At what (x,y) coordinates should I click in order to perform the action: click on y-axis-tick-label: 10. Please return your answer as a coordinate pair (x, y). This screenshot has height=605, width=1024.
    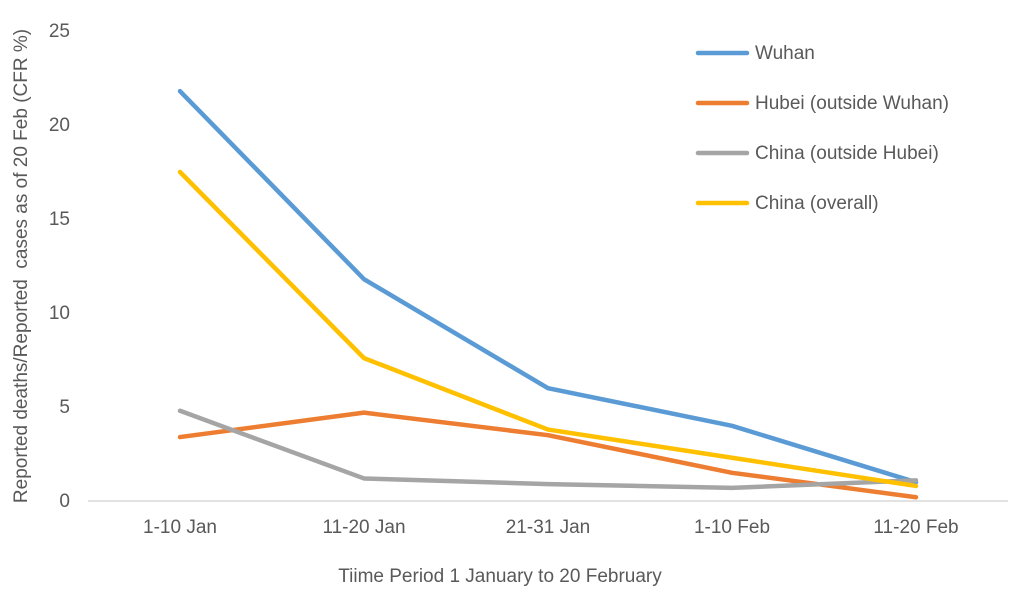
    Looking at the image, I should click on (59, 313).